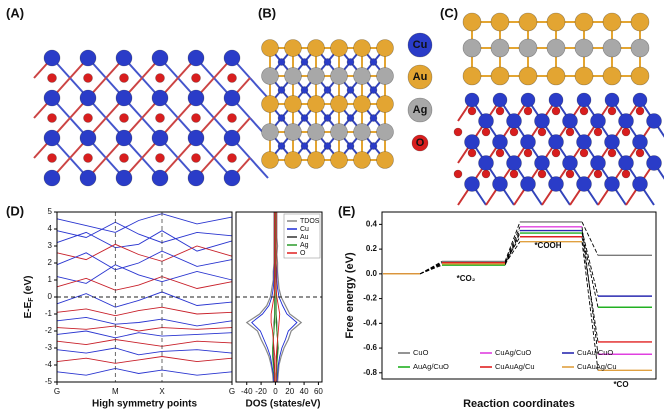 This screenshot has width=664, height=416. What do you see at coordinates (49, 381) in the screenshot?
I see `y-tick-label: -5` at bounding box center [49, 381].